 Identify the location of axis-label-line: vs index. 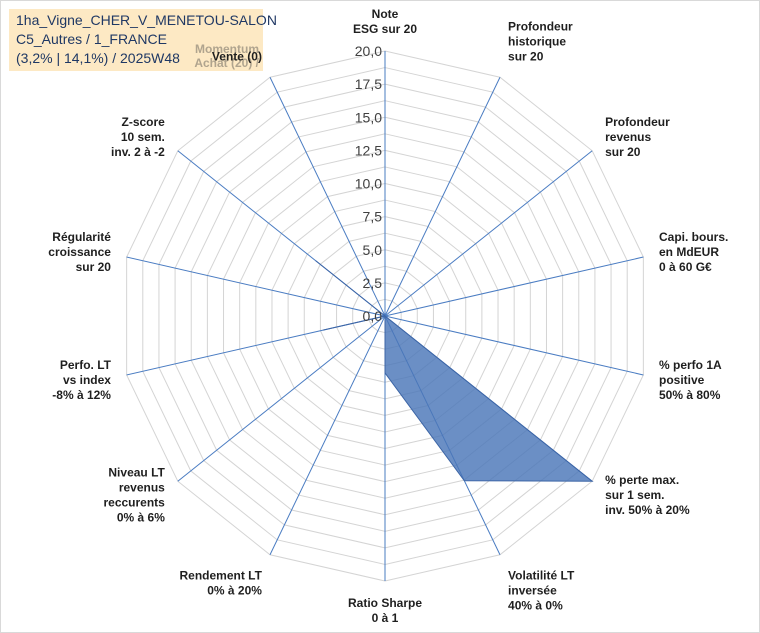
(87, 380).